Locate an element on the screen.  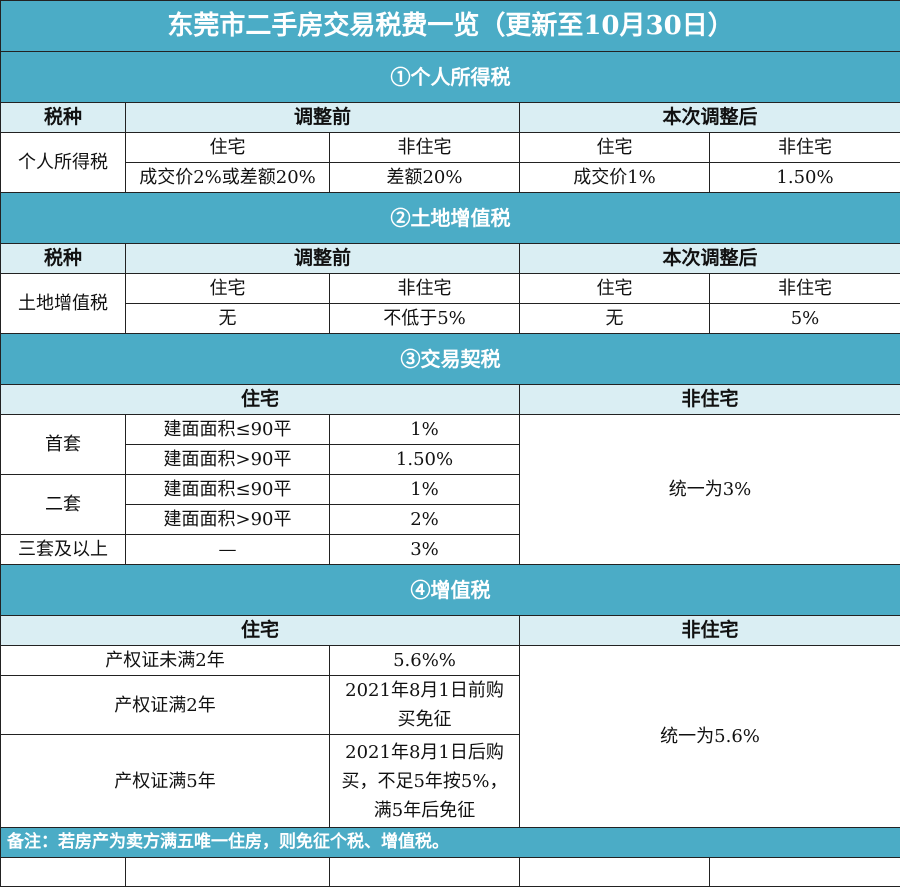
value-cell: 5.6%% is located at coordinates (425, 661).